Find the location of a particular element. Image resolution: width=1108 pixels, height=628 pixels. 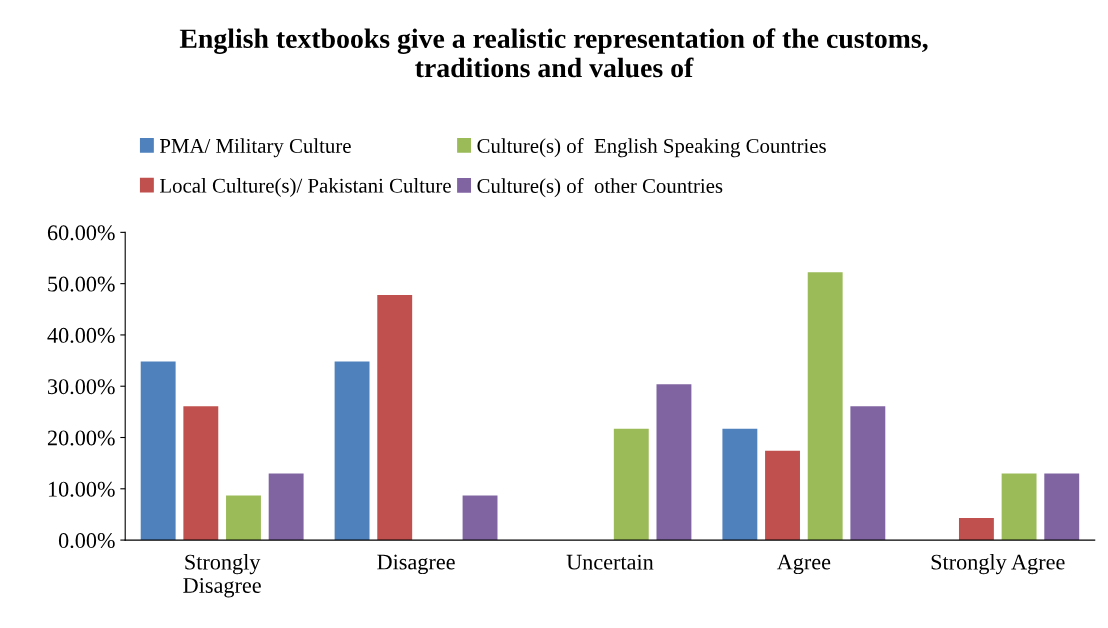

chart-title: English textbooks give a realistic representation of the customs, traditions and values of is located at coordinates (553, 53).